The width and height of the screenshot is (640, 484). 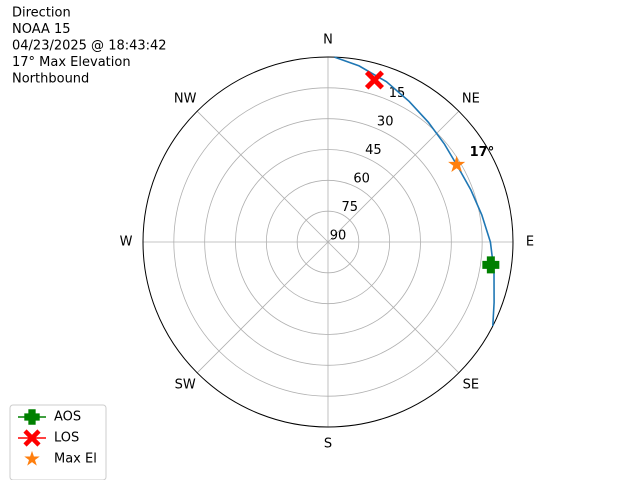 What do you see at coordinates (75, 459) in the screenshot?
I see `legend-label: Max El` at bounding box center [75, 459].